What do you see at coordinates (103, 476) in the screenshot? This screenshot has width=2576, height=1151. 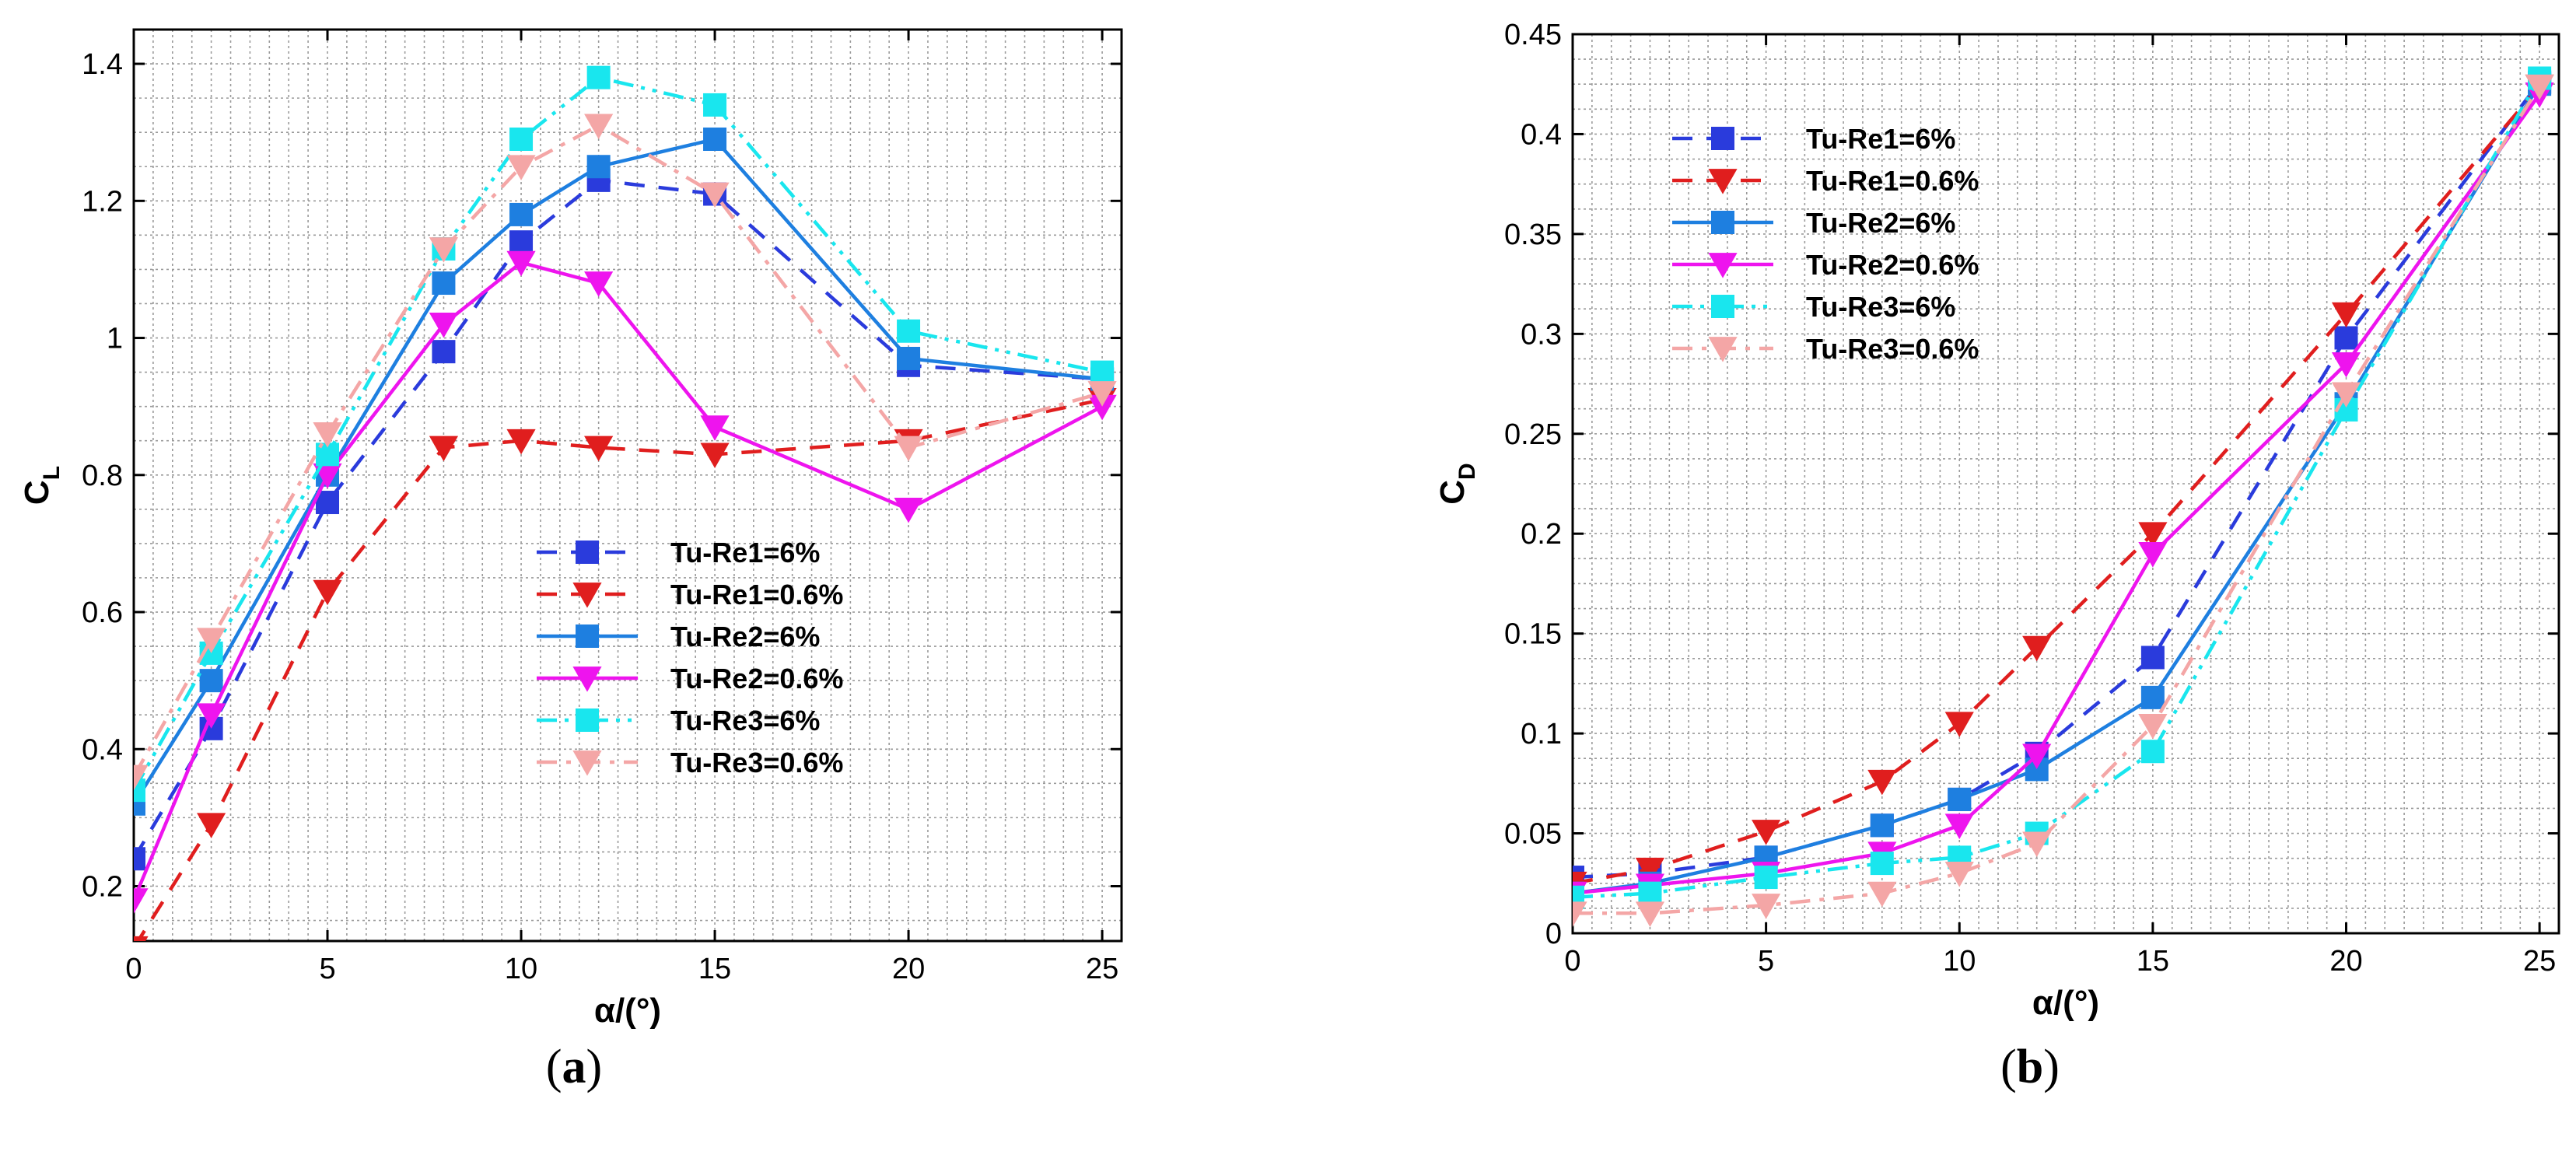 I see `y-tick-label: 0.8` at bounding box center [103, 476].